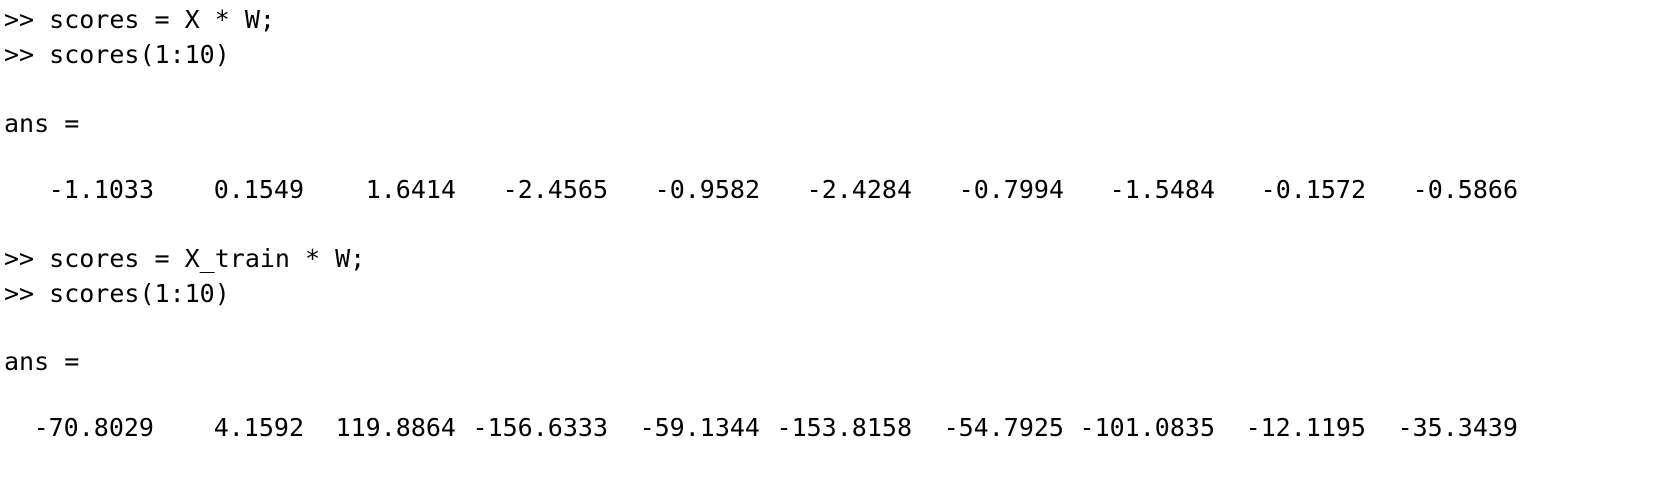 This screenshot has height=490, width=1656. Describe the element at coordinates (101, 189) in the screenshot. I see `output-value: -1.1033` at that location.